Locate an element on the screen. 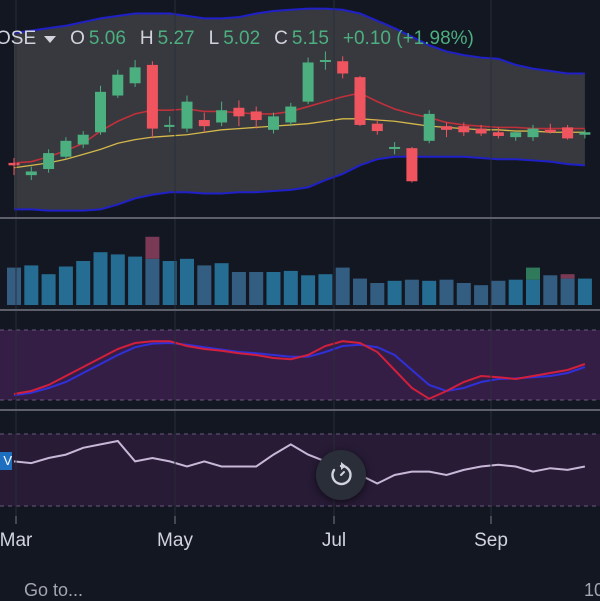 The width and height of the screenshot is (600, 601). x-tick-label: Jul is located at coordinates (334, 540).